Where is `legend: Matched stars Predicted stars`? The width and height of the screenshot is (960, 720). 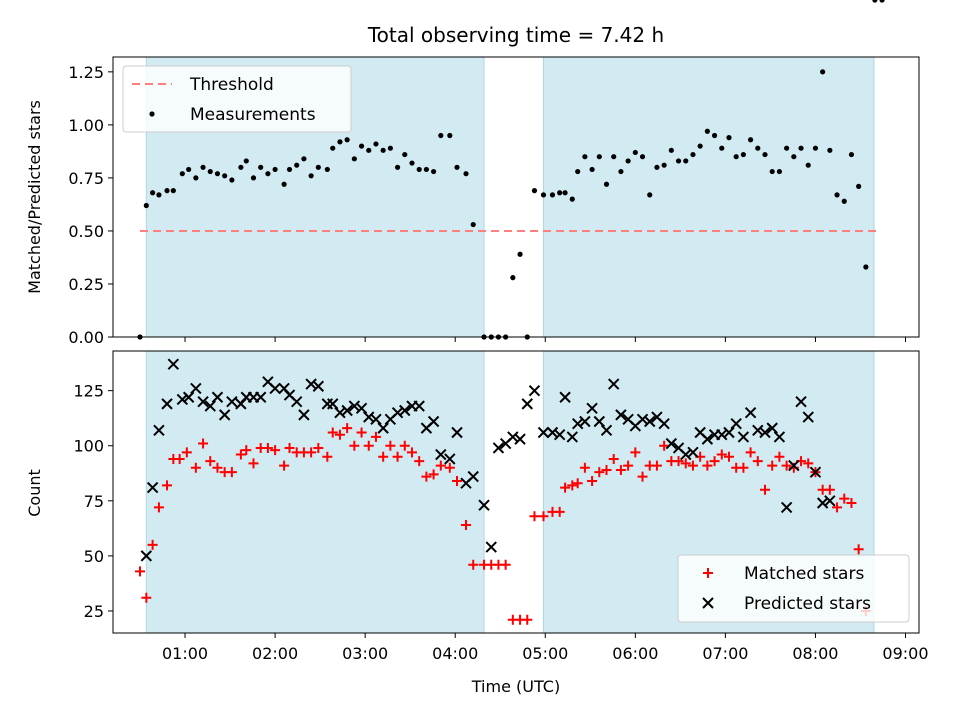
legend: Matched stars Predicted stars is located at coordinates (793, 588).